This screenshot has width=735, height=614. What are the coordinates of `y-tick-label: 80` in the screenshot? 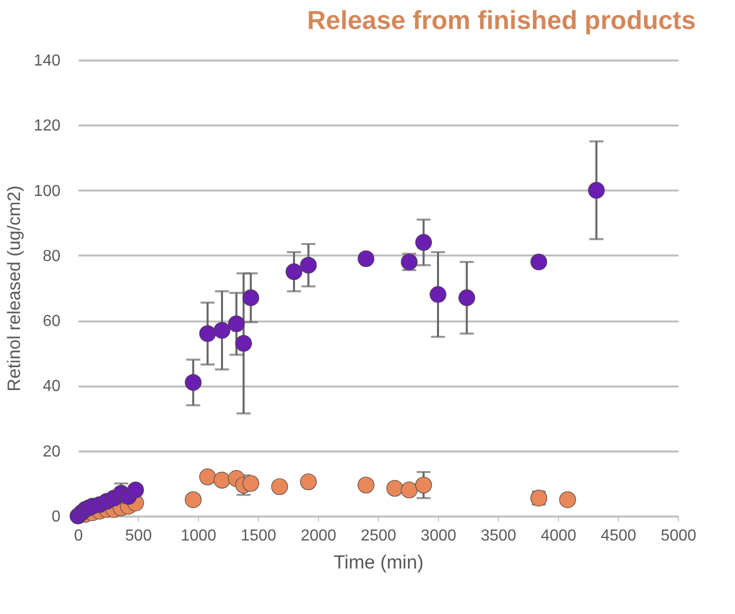 It's located at (51, 256).